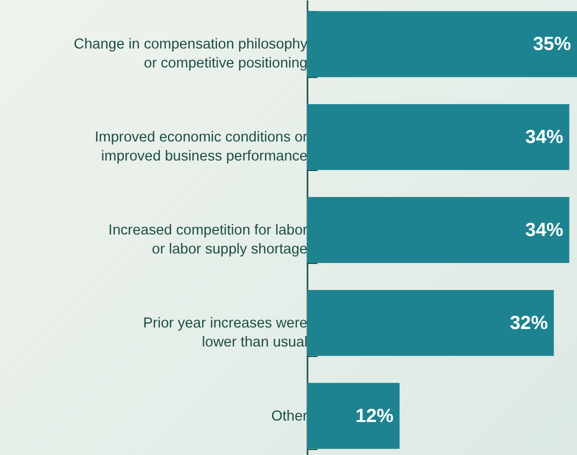 This screenshot has width=577, height=455. What do you see at coordinates (191, 54) in the screenshot?
I see `y-tick-label: Change in compensation philosophy or competitive positioning` at bounding box center [191, 54].